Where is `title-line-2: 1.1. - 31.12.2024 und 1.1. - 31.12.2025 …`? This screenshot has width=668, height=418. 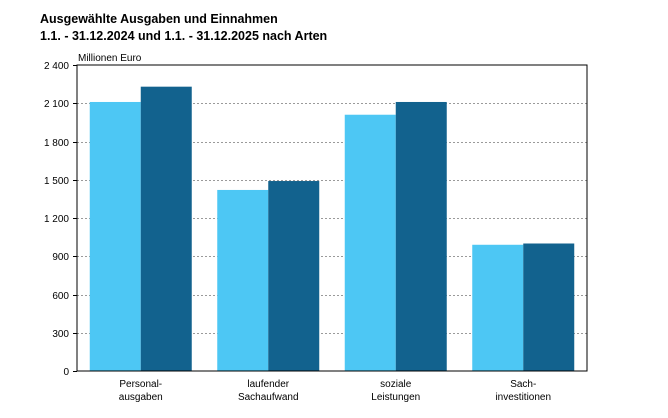
title-line-2: 1.1. - 31.12.2024 und 1.1. - 31.12.2025 … is located at coordinates (184, 36).